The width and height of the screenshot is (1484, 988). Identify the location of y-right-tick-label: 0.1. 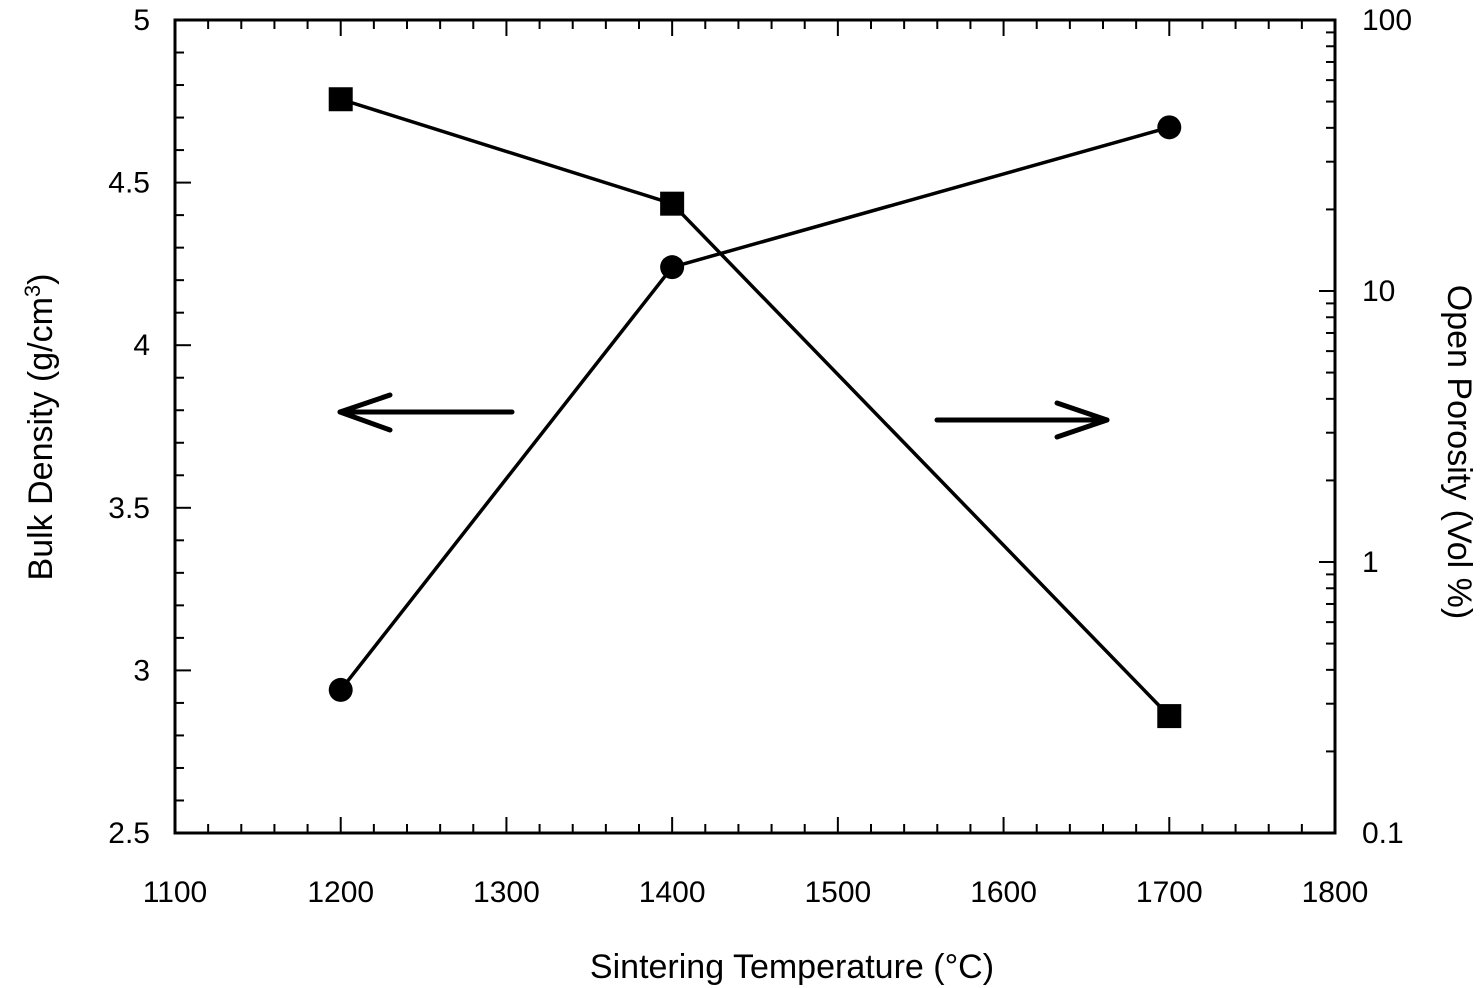
(1383, 833).